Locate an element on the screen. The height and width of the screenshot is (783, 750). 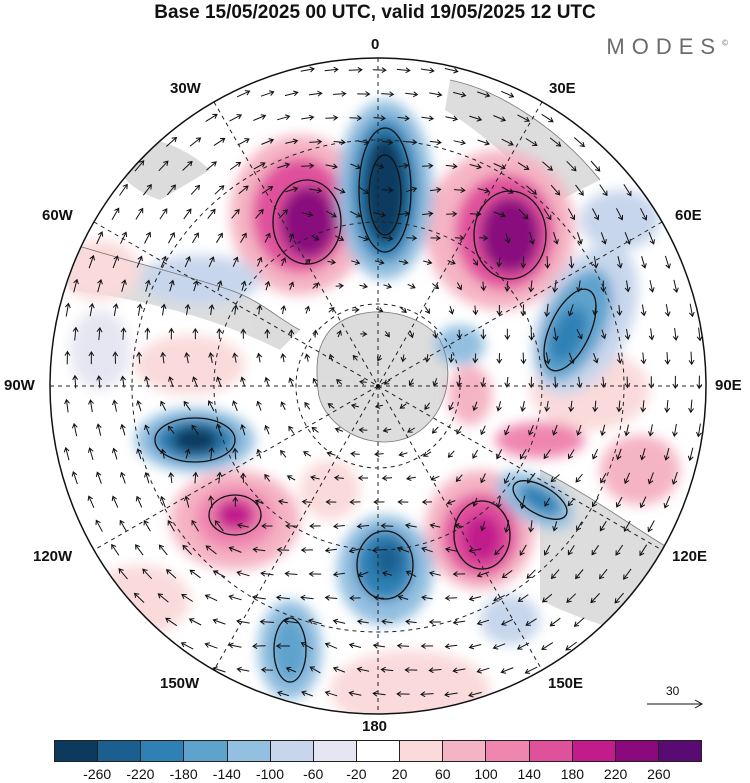
colorbar-tick-label: 260 is located at coordinates (659, 774).